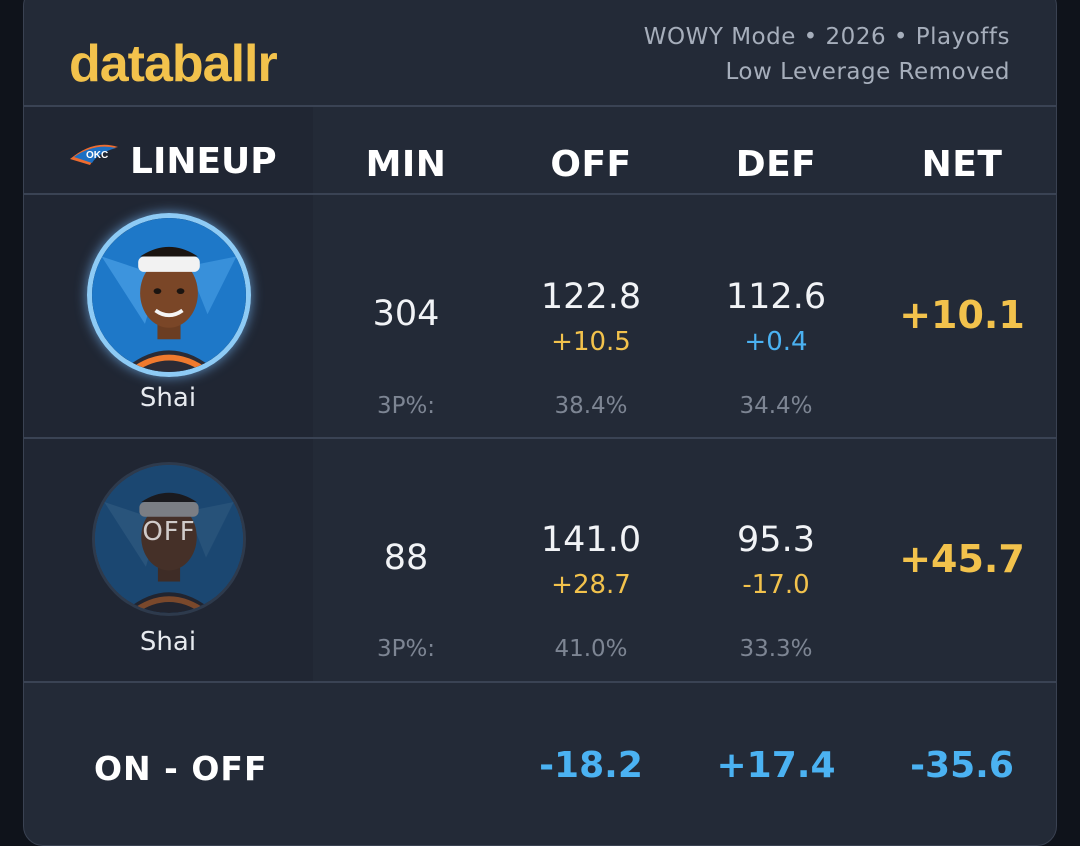 The width and height of the screenshot is (1080, 846). I want to click on filter-line-1: WOWY Mode • 2026 • Playoffs, so click(826, 37).